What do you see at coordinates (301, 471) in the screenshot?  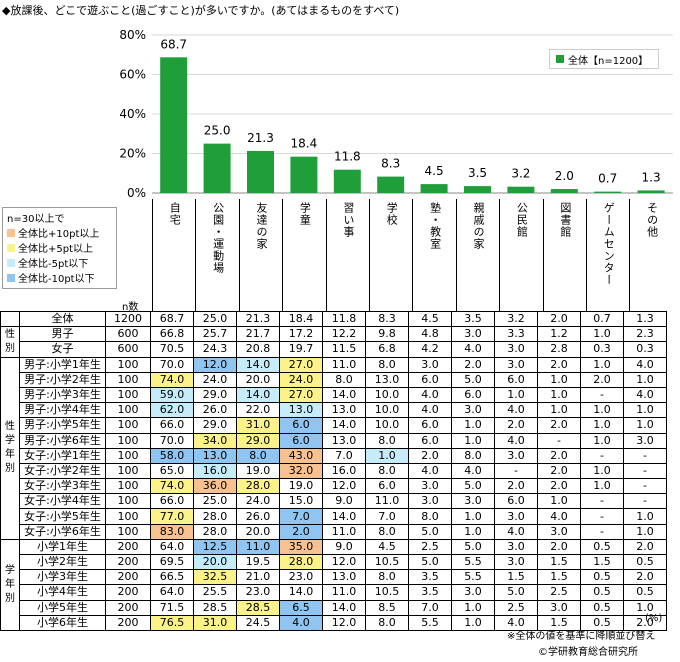 I see `table-cell: 32.0` at bounding box center [301, 471].